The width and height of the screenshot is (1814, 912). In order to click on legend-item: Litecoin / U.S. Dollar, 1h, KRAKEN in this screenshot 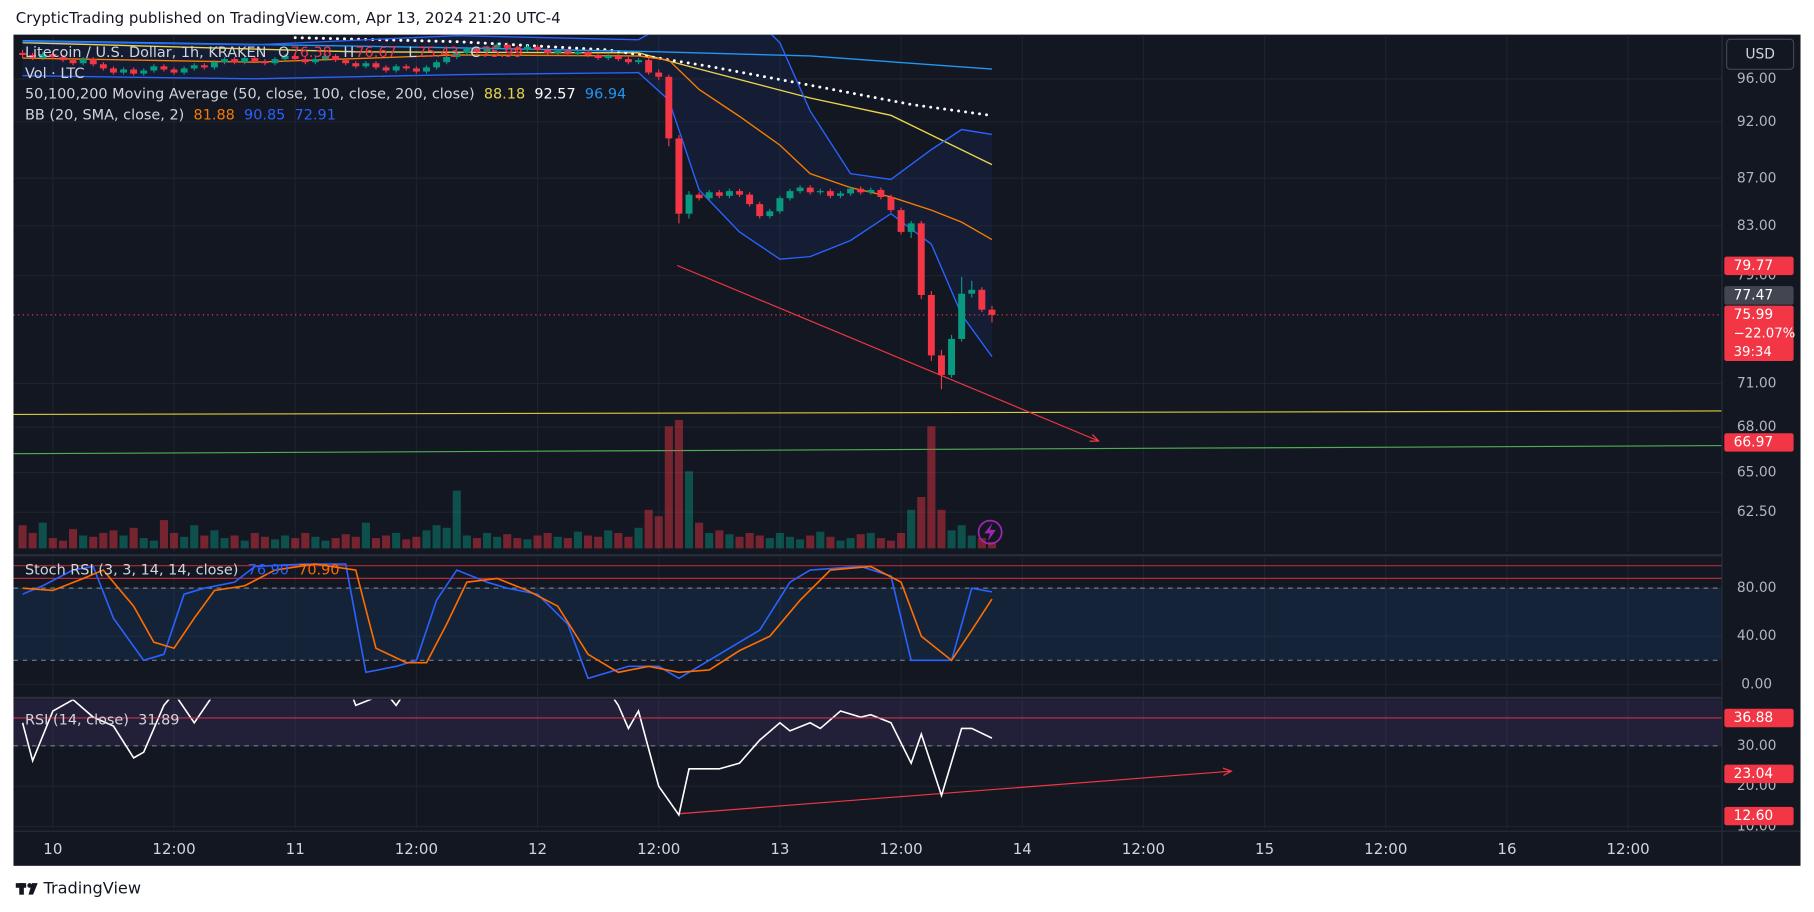, I will do `click(145, 53)`.